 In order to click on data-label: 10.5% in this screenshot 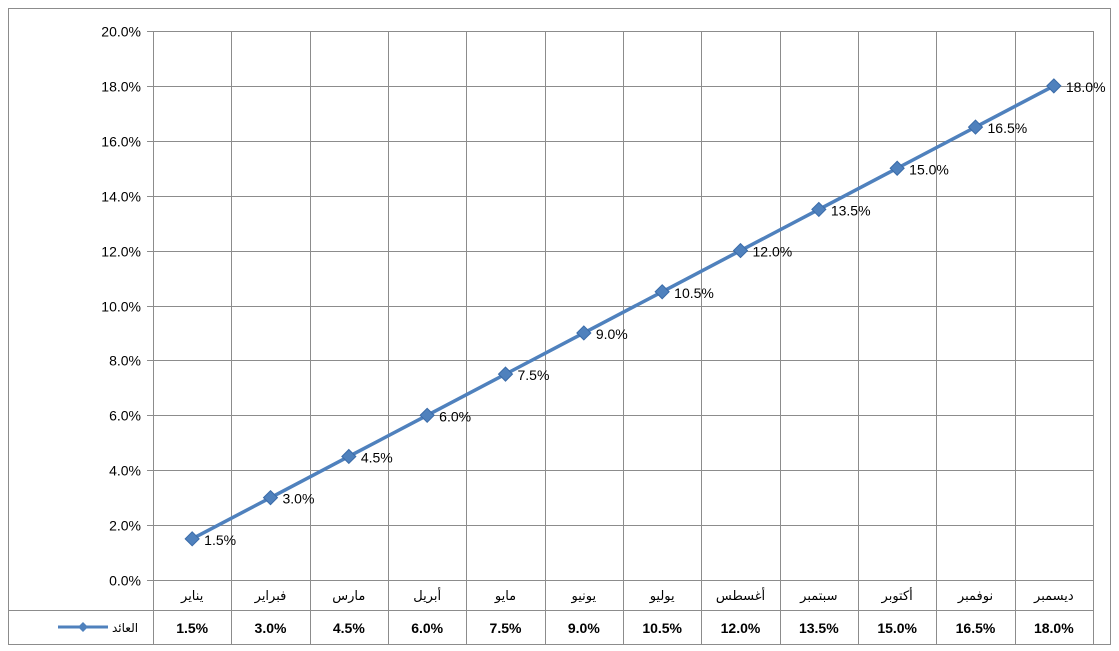, I will do `click(694, 293)`.